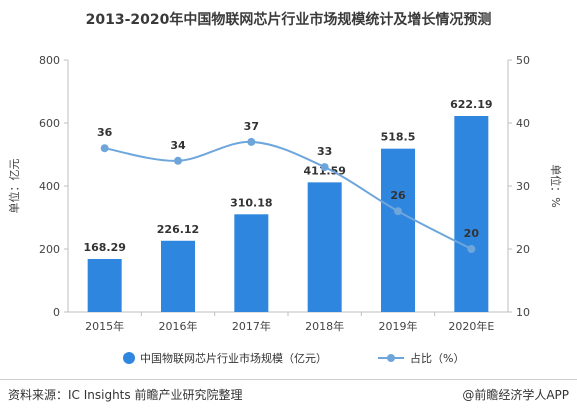  I want to click on y2-tick-label: 20, so click(523, 249).